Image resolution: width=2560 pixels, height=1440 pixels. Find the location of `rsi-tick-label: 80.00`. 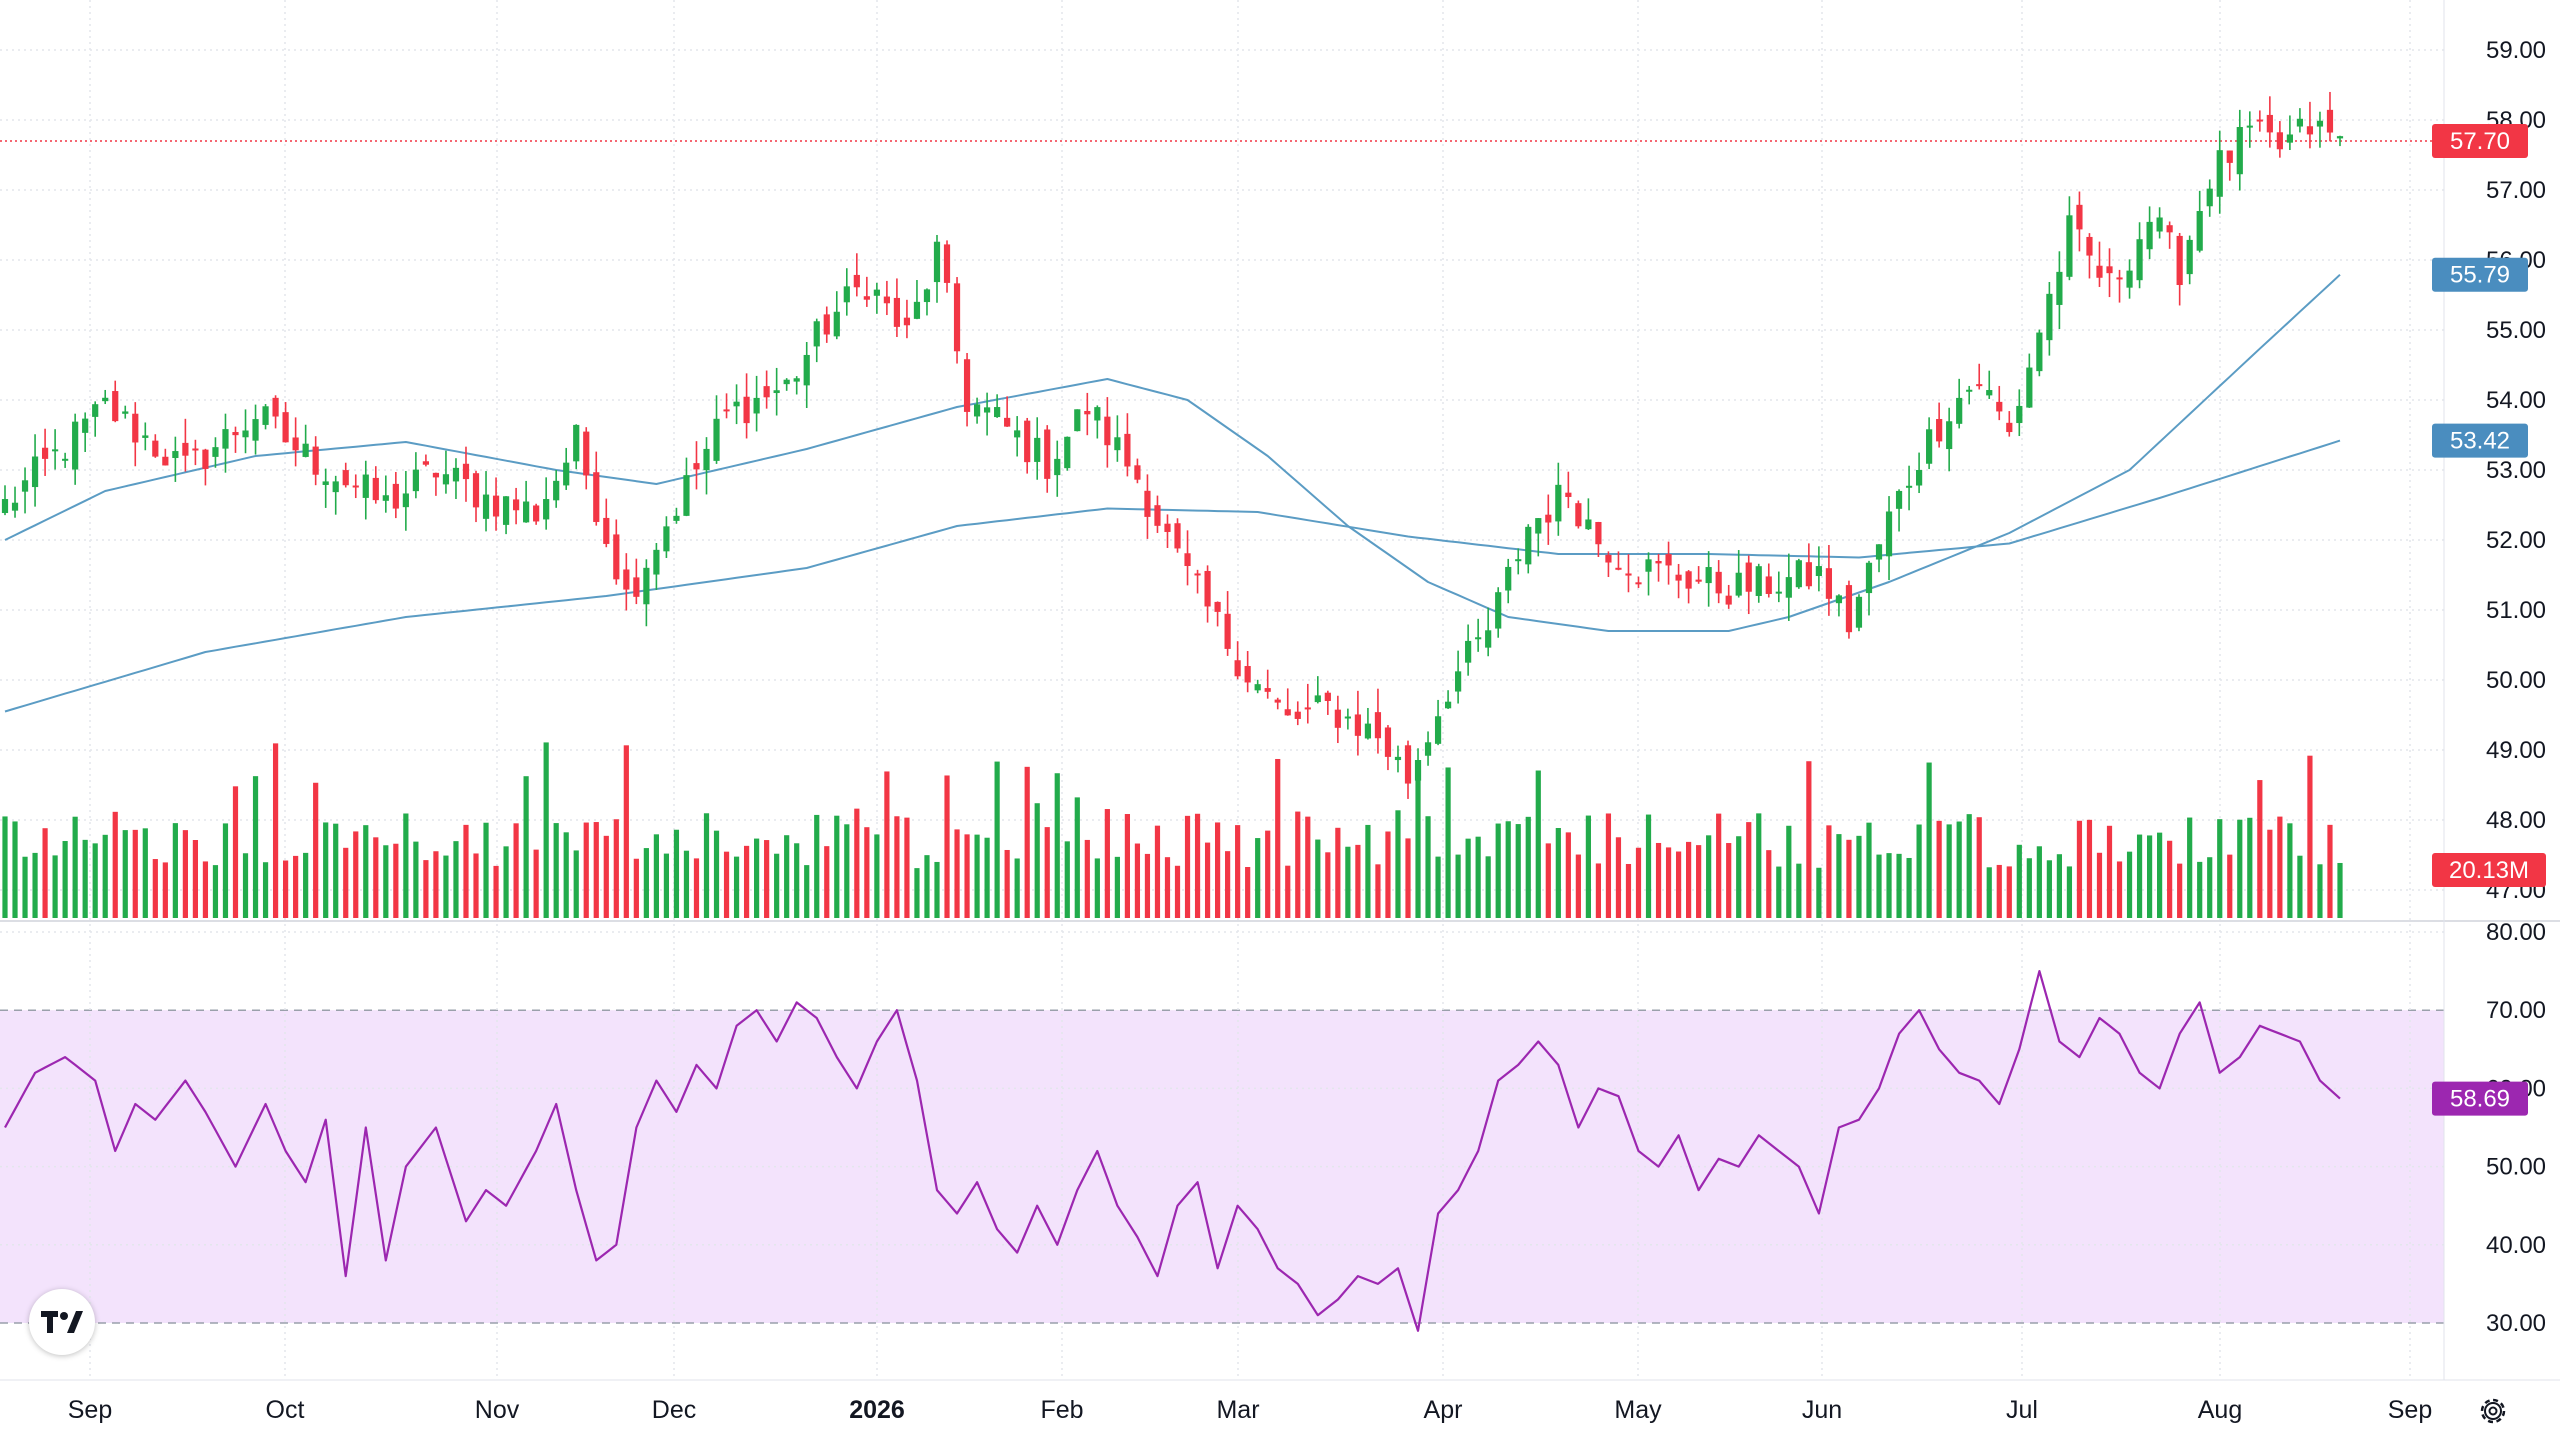

rsi-tick-label: 80.00 is located at coordinates (2516, 932).